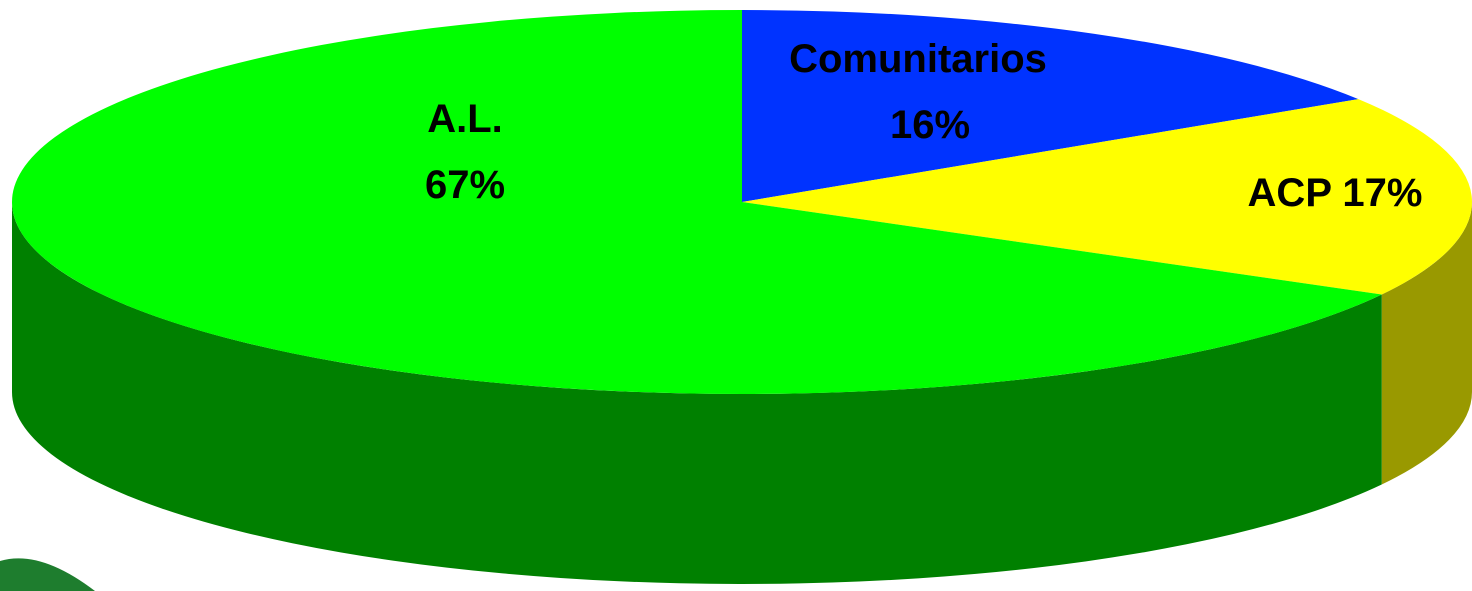  I want to click on slice-label-a-l--2: 67%, so click(465, 185).